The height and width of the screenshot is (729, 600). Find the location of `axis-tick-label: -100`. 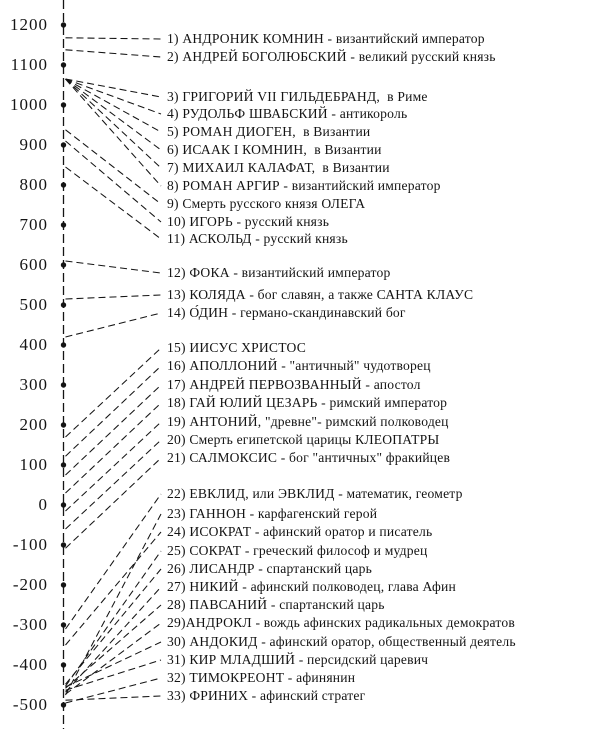

axis-tick-label: -100 is located at coordinates (30, 544).